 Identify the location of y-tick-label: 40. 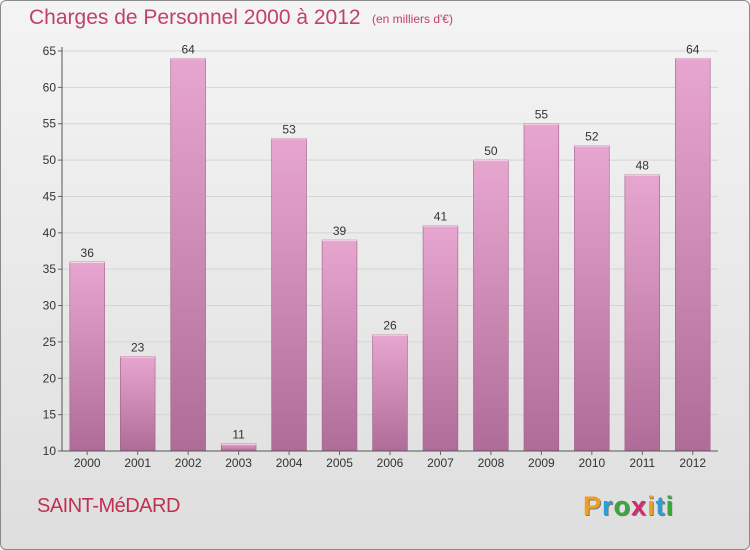
(50, 233).